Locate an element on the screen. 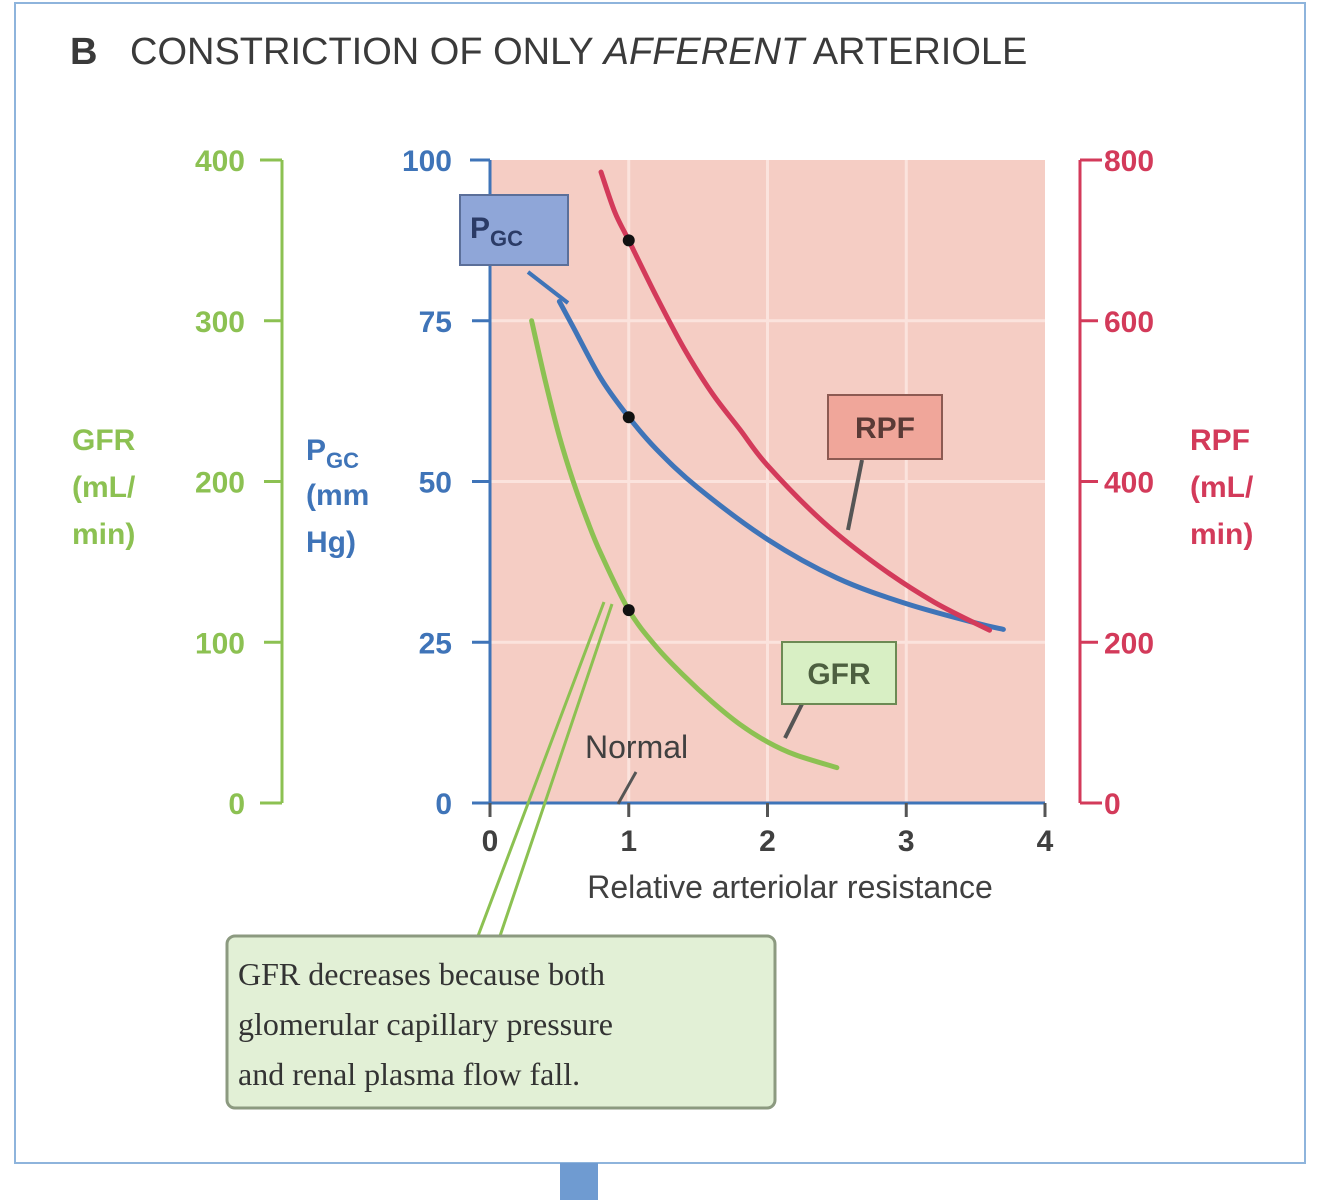  pgc-axis-label: PGC (mm Hg) is located at coordinates (342, 496).